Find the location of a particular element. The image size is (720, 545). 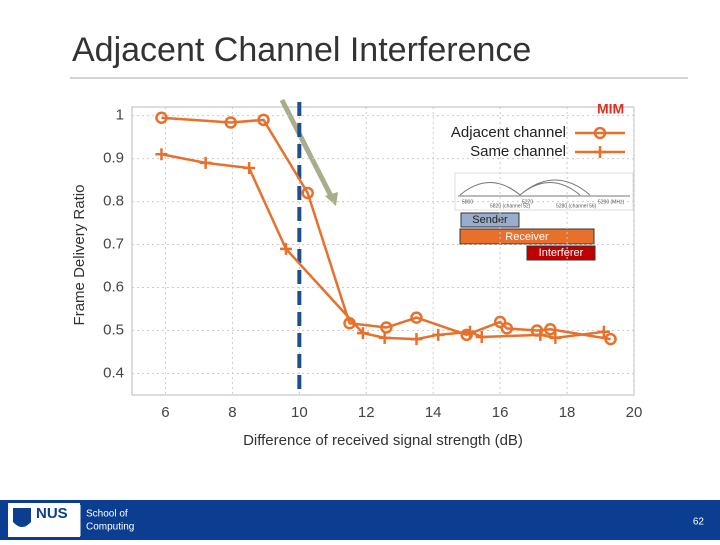

x-tick-label: 12 is located at coordinates (366, 412).